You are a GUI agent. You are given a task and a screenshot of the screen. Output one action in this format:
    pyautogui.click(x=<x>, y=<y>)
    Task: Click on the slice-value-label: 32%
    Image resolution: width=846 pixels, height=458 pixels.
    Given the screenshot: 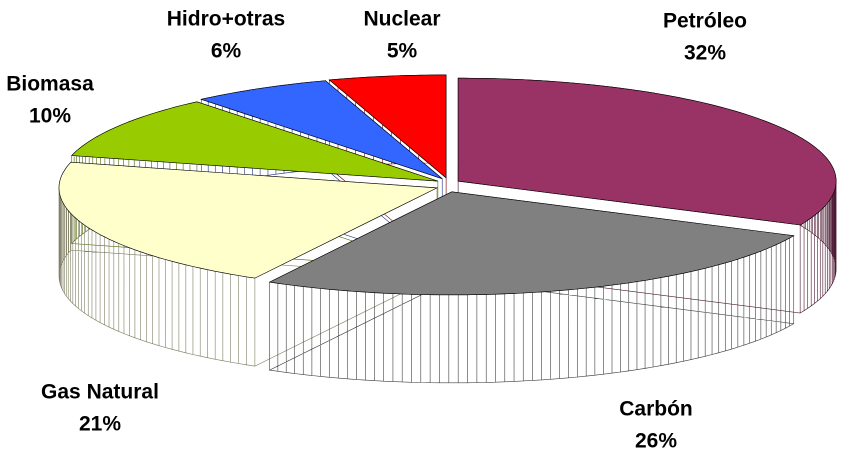 What is the action you would take?
    pyautogui.click(x=705, y=53)
    